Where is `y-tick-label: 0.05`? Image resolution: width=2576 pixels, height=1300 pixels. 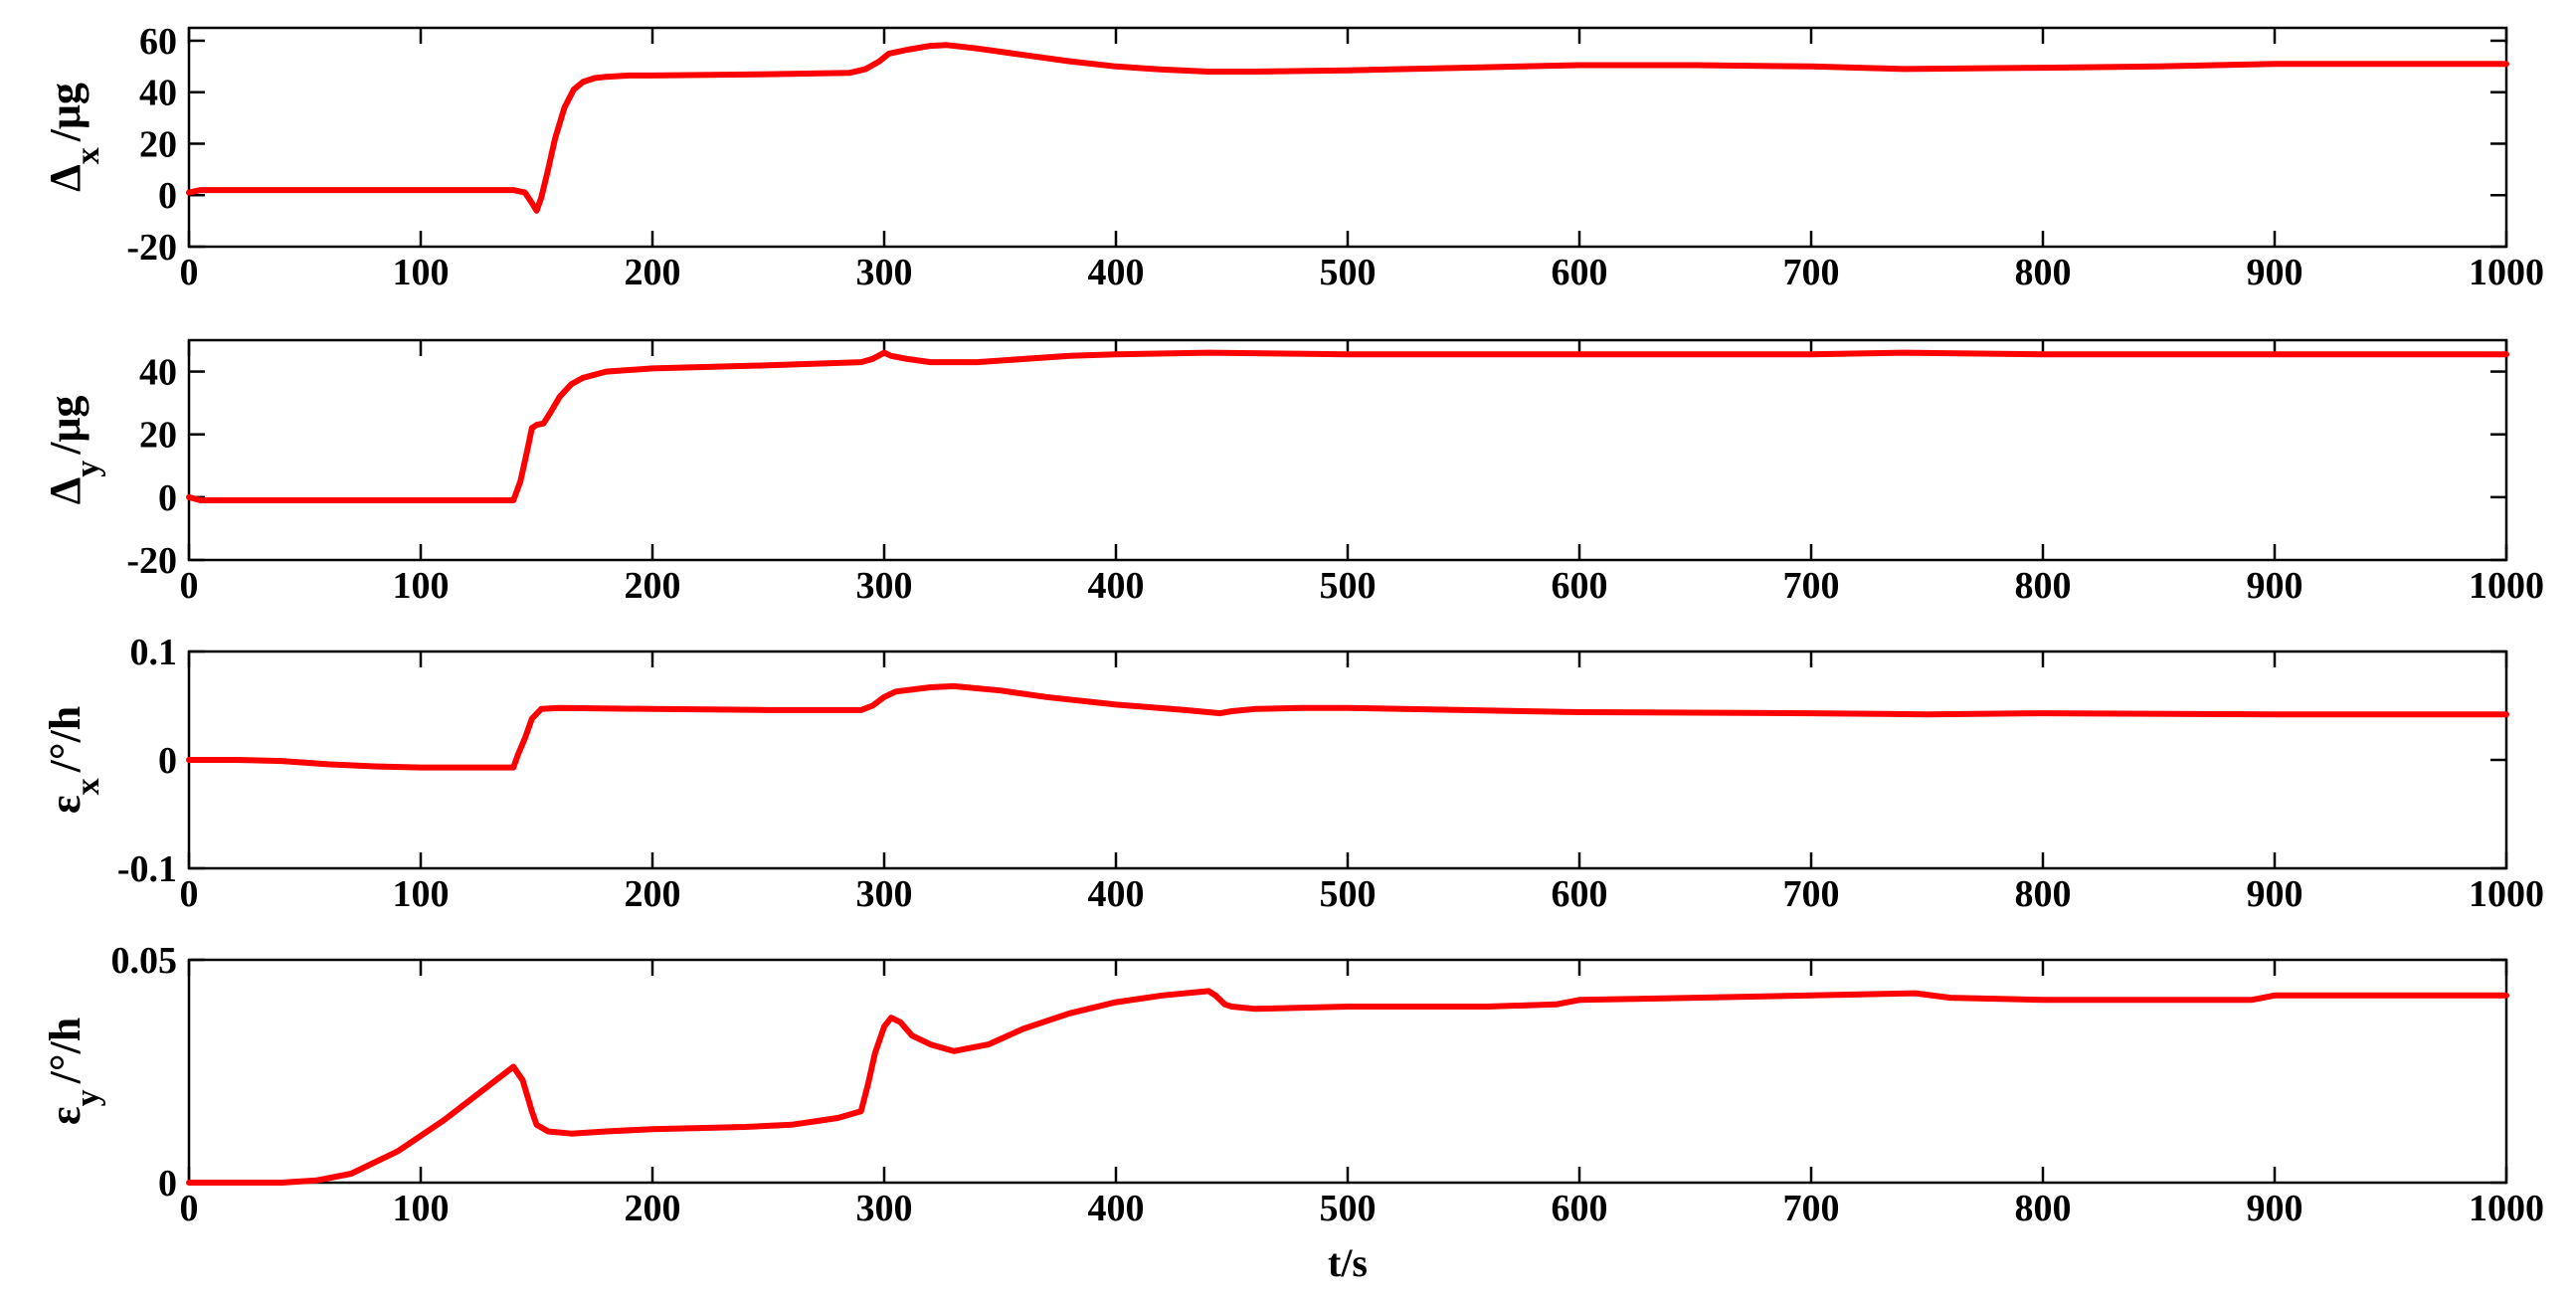 y-tick-label: 0.05 is located at coordinates (144, 961).